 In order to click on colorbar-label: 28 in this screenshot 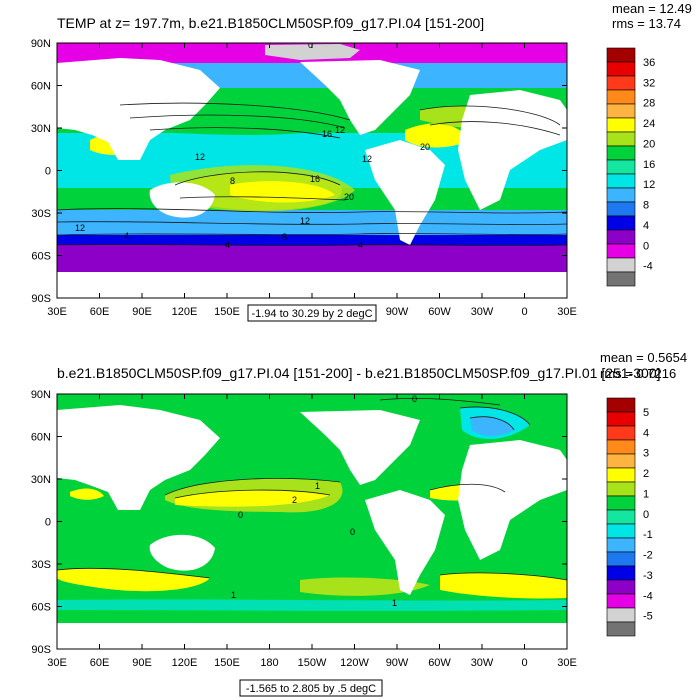, I will do `click(649, 104)`.